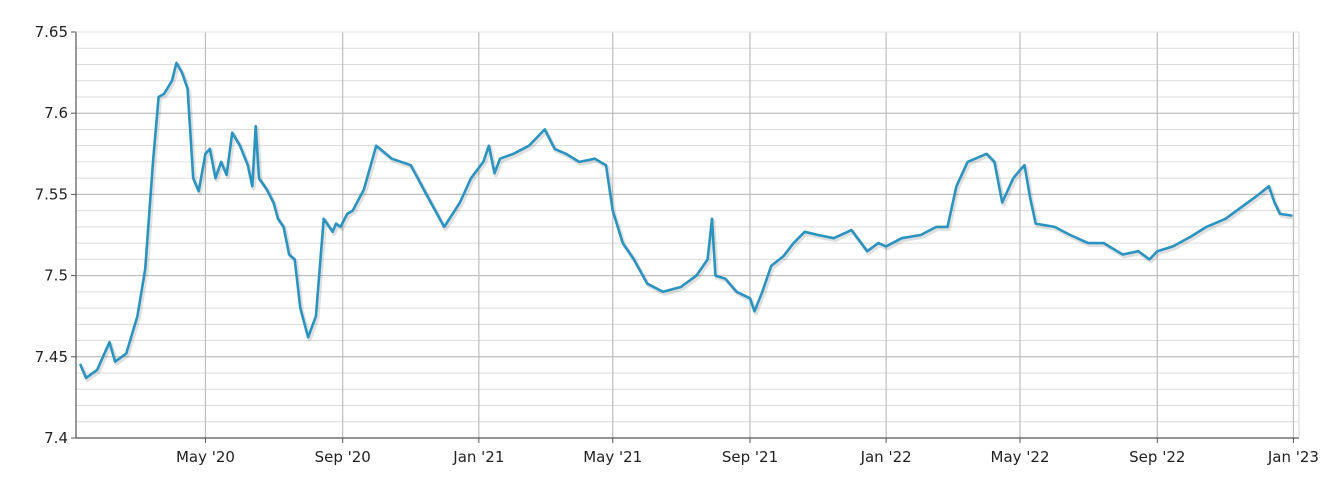 This screenshot has height=492, width=1331. I want to click on y-tick-label: 7.55, so click(51, 194).